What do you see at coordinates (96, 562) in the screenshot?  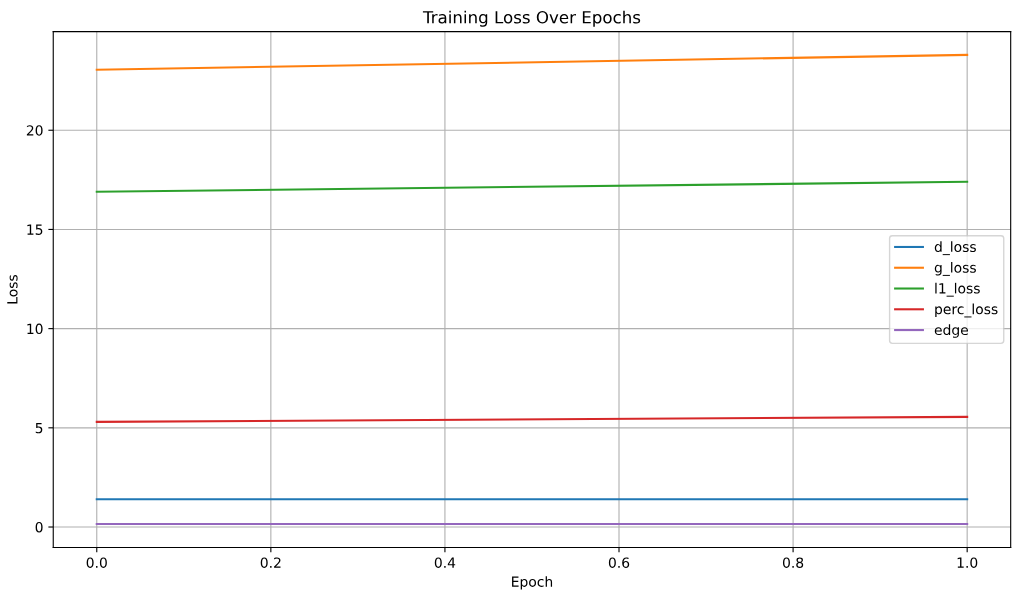 I see `x-tick-label: 0.0` at bounding box center [96, 562].